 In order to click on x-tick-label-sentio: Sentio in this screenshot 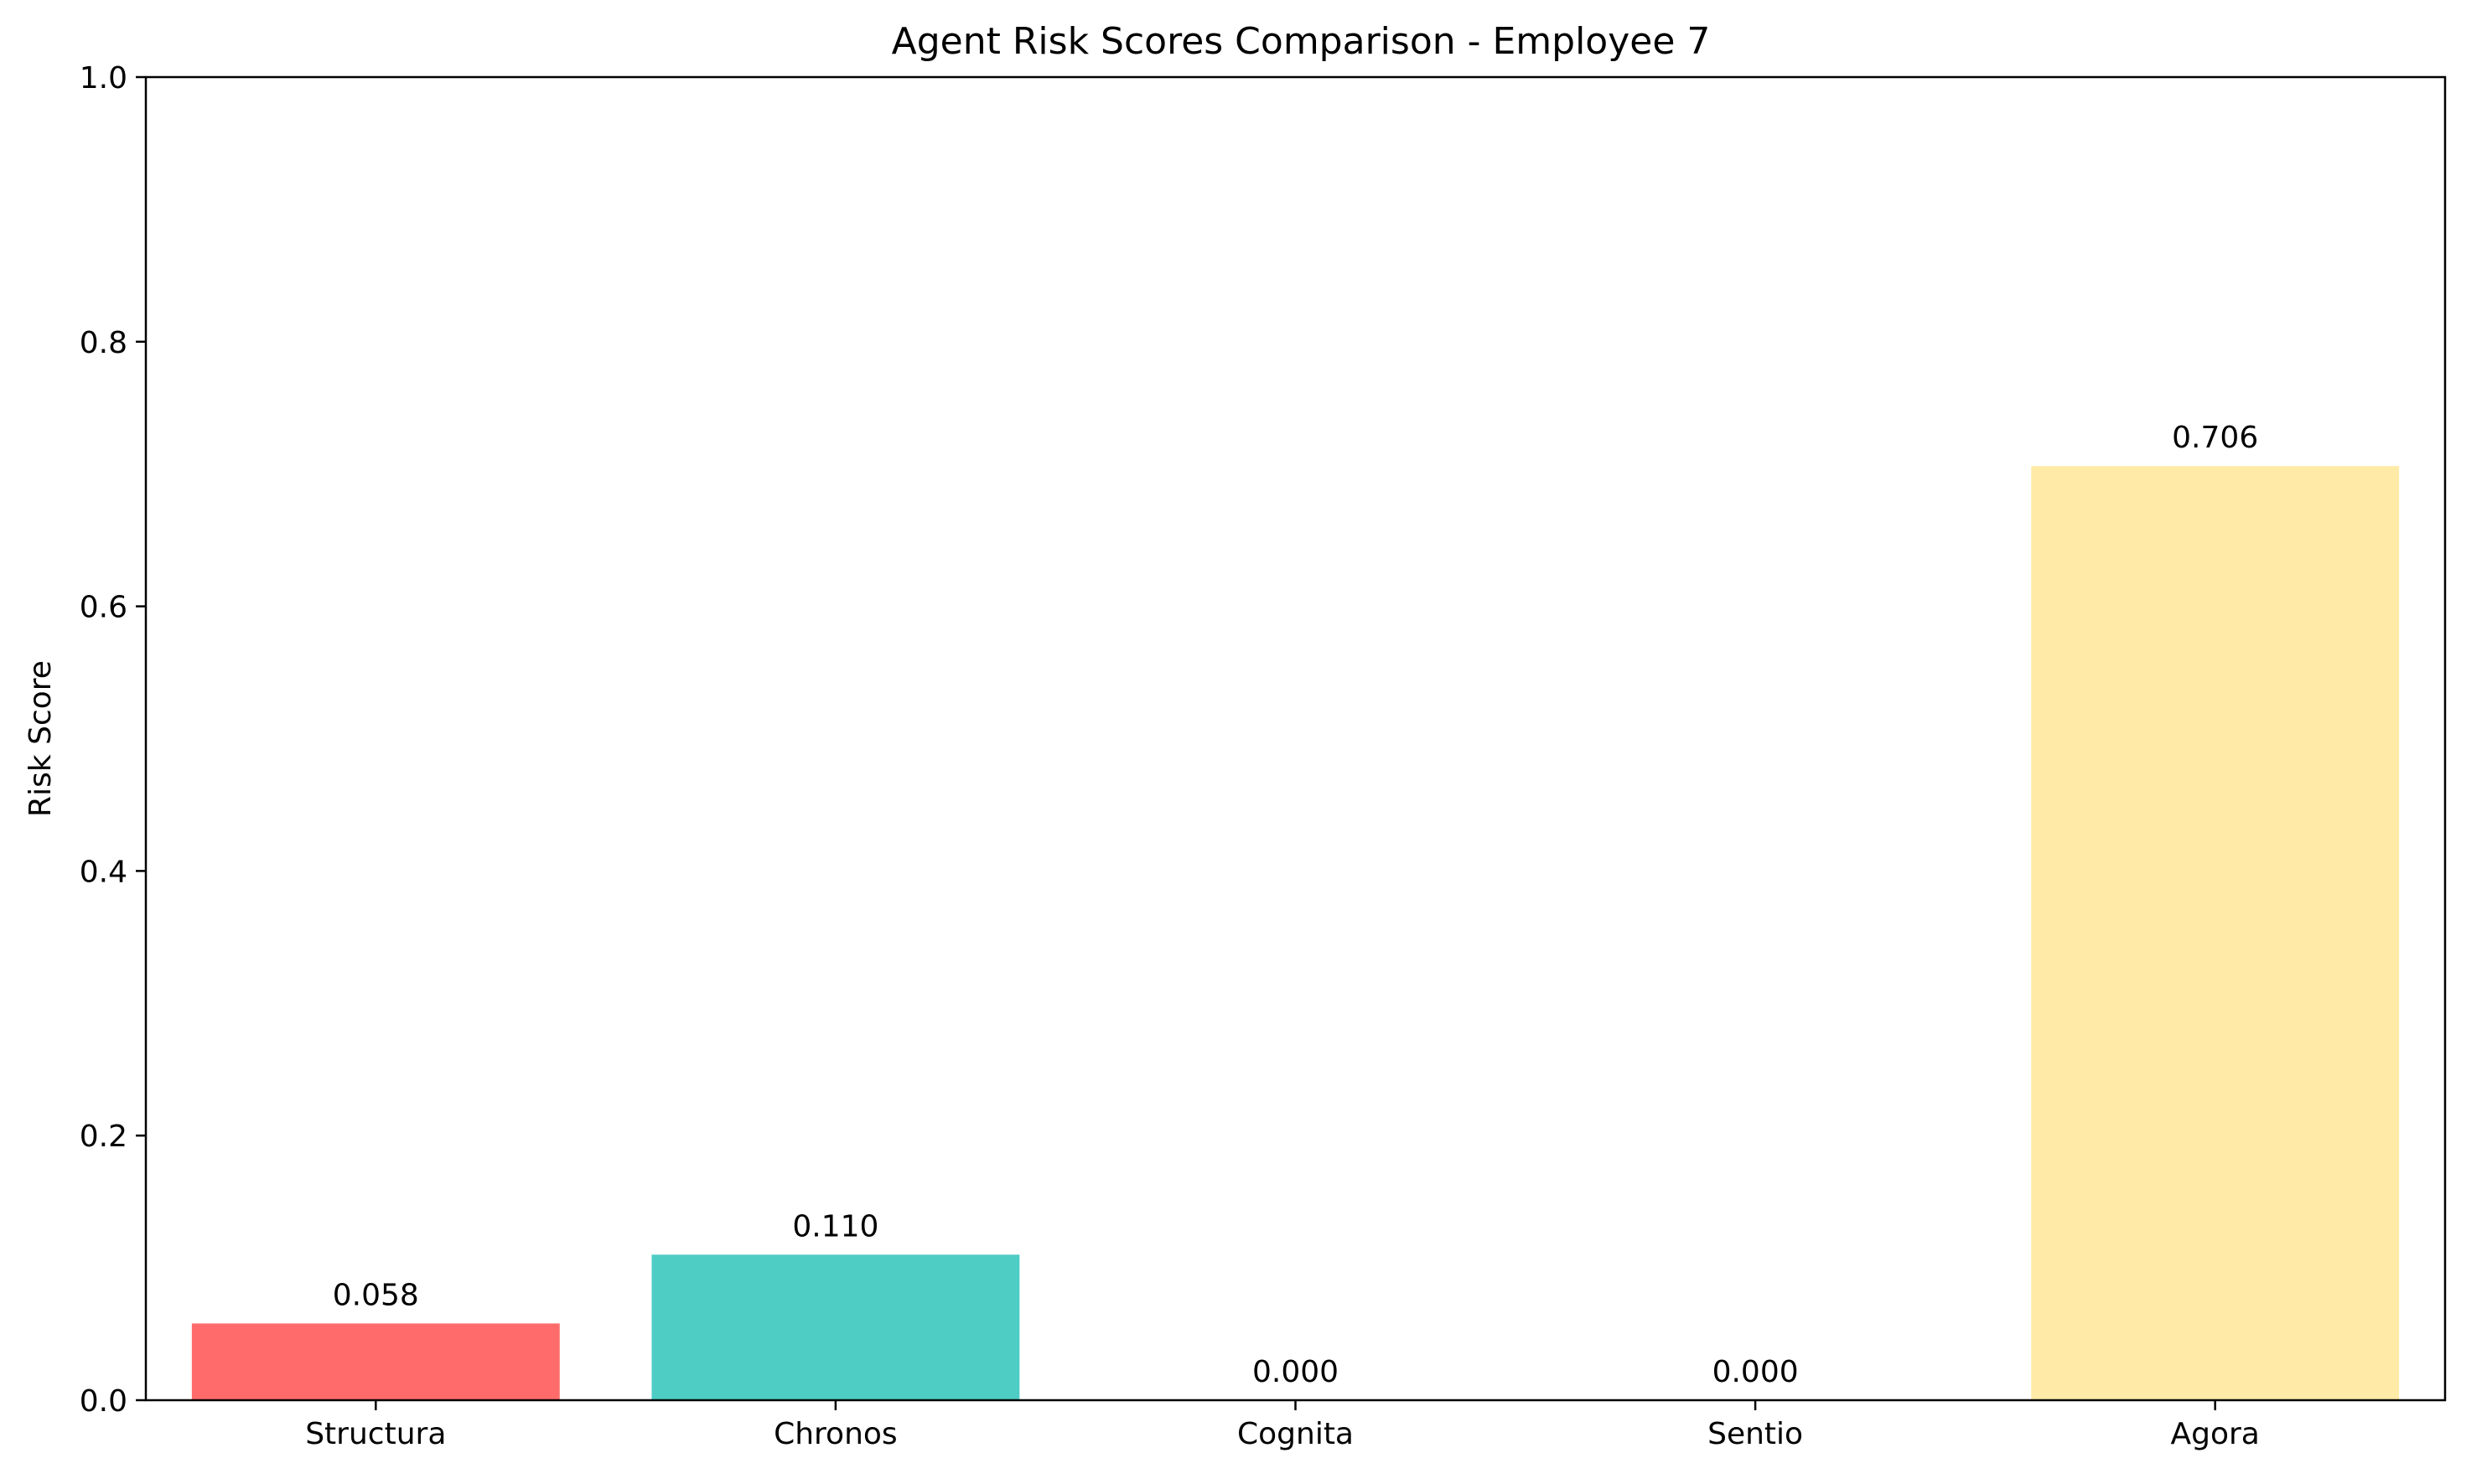, I will do `click(1755, 1434)`.